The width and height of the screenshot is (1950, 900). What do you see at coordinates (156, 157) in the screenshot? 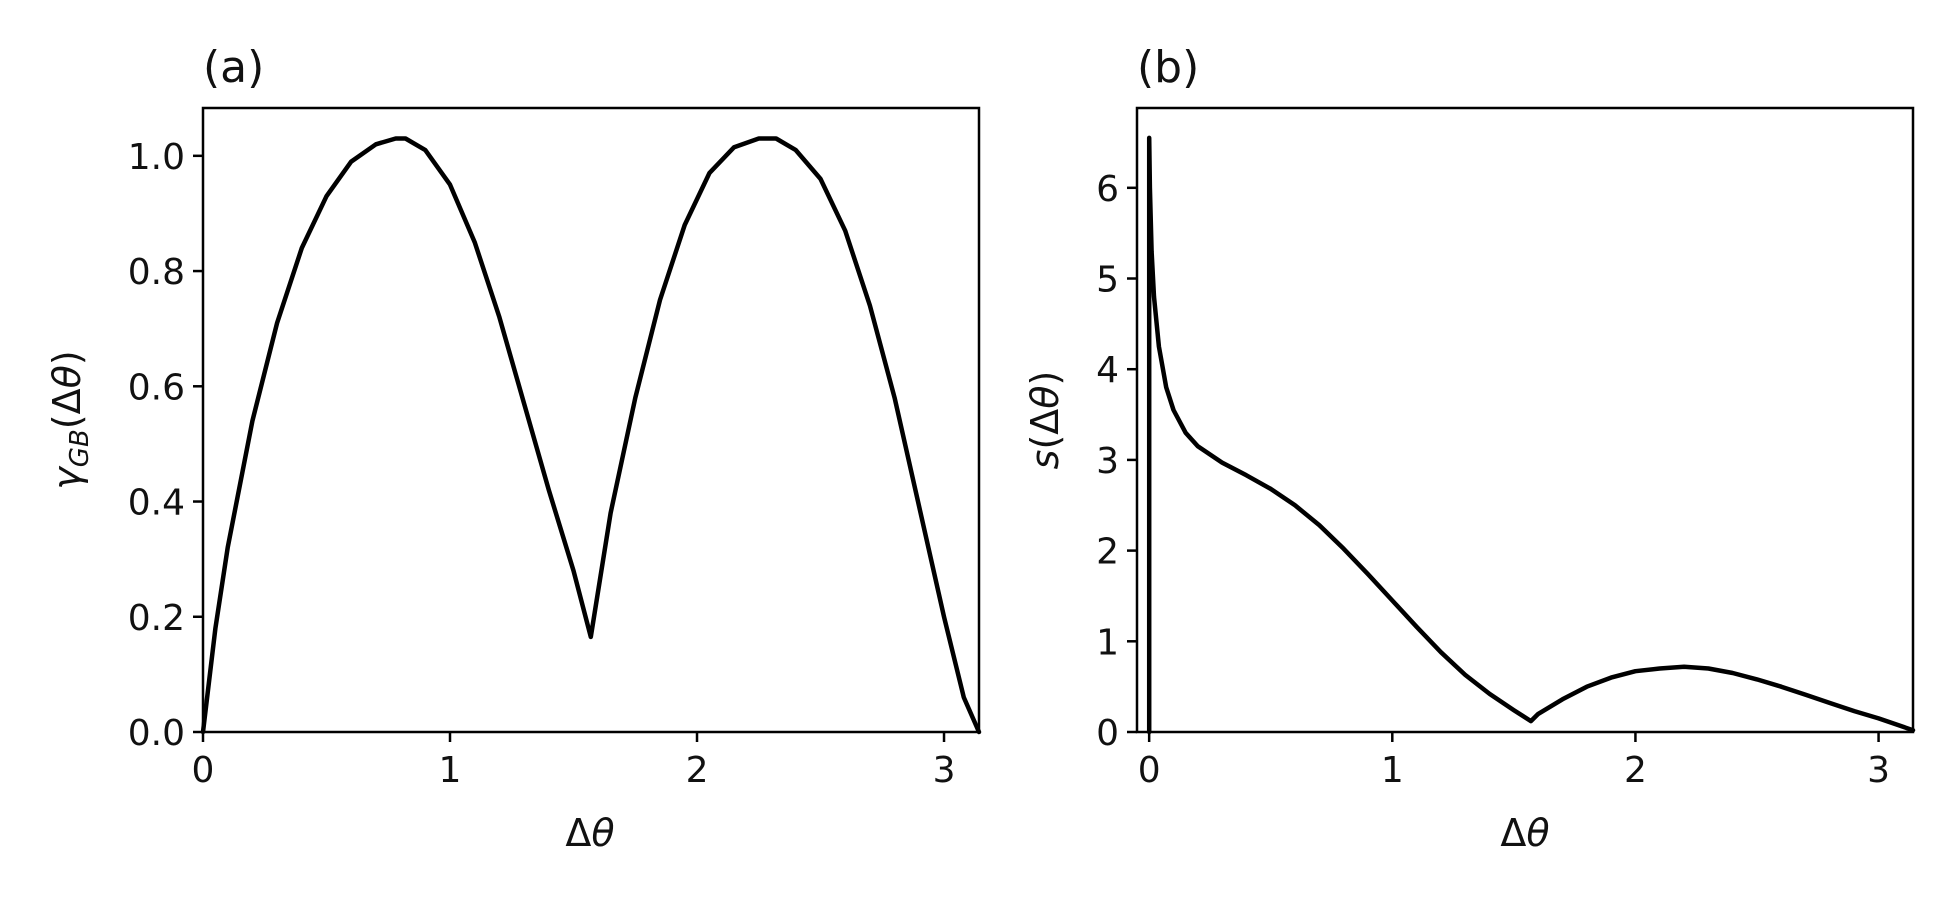
I see `panel-a-ytick-label: 1.0` at bounding box center [156, 157].